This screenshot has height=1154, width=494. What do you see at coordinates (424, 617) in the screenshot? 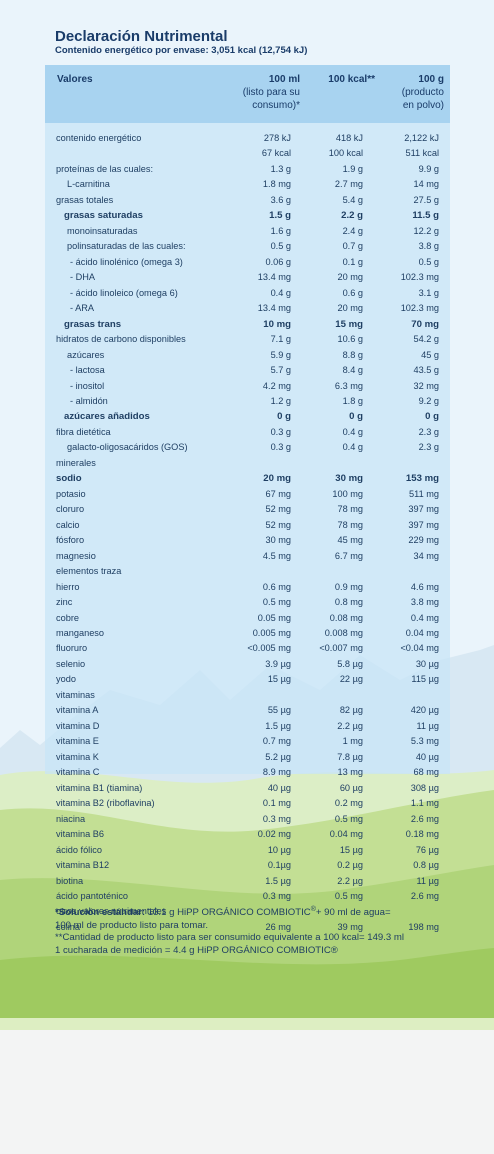
I see `value-100g: 0.4 mg` at bounding box center [424, 617].